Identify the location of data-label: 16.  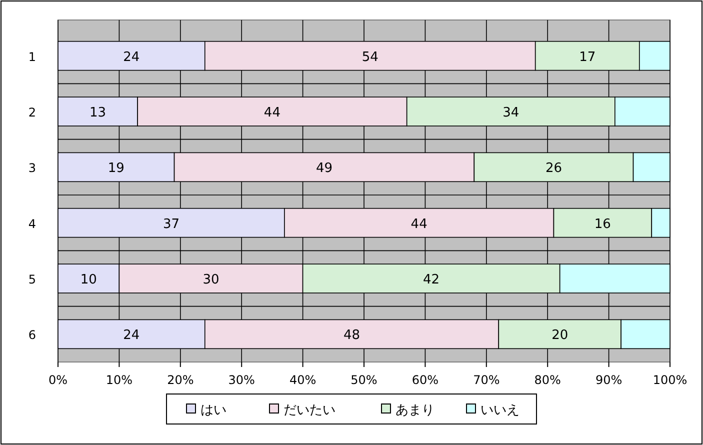
(602, 224).